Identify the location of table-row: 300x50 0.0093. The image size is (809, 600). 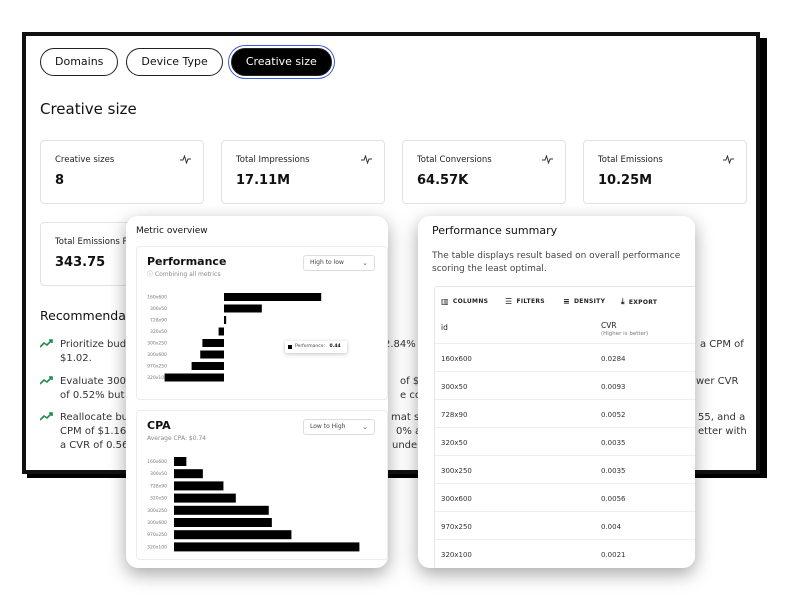
(565, 385).